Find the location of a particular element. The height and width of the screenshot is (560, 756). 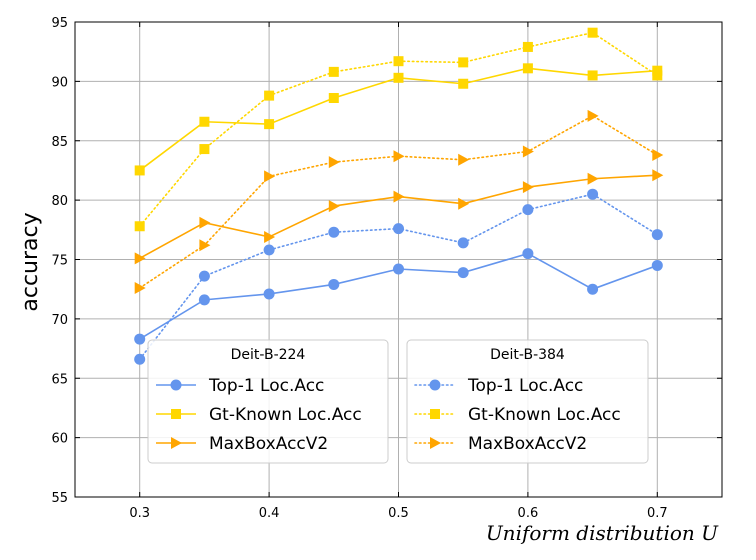

y-tick-label: 60 is located at coordinates (59, 439).